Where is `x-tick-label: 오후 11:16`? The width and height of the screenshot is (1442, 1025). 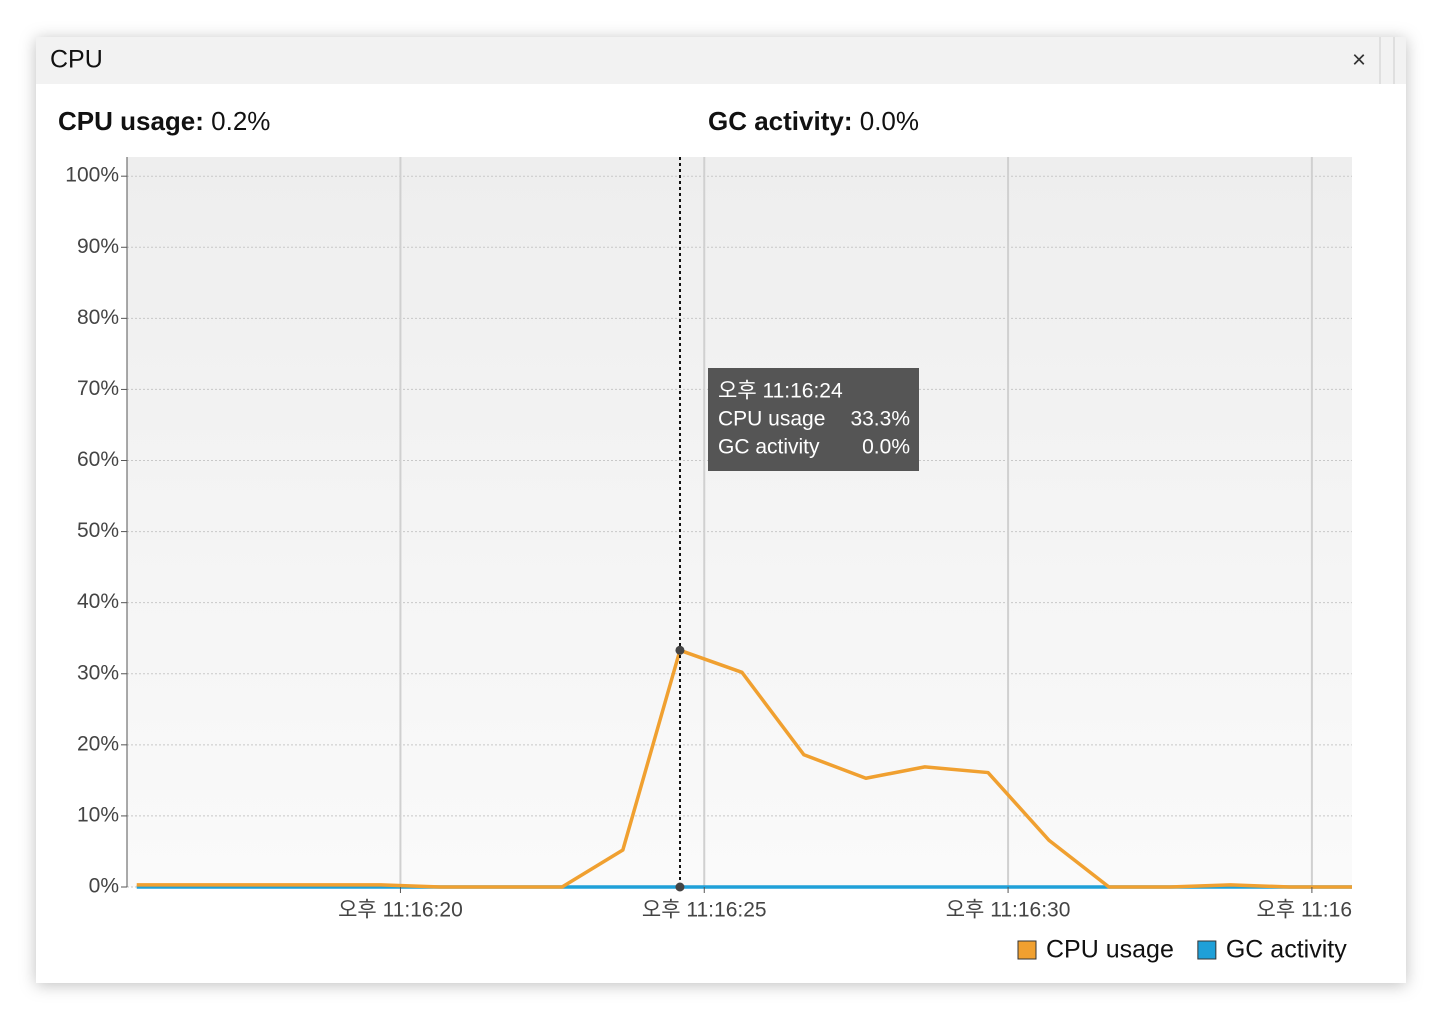 x-tick-label: 오후 11:16 is located at coordinates (1304, 910).